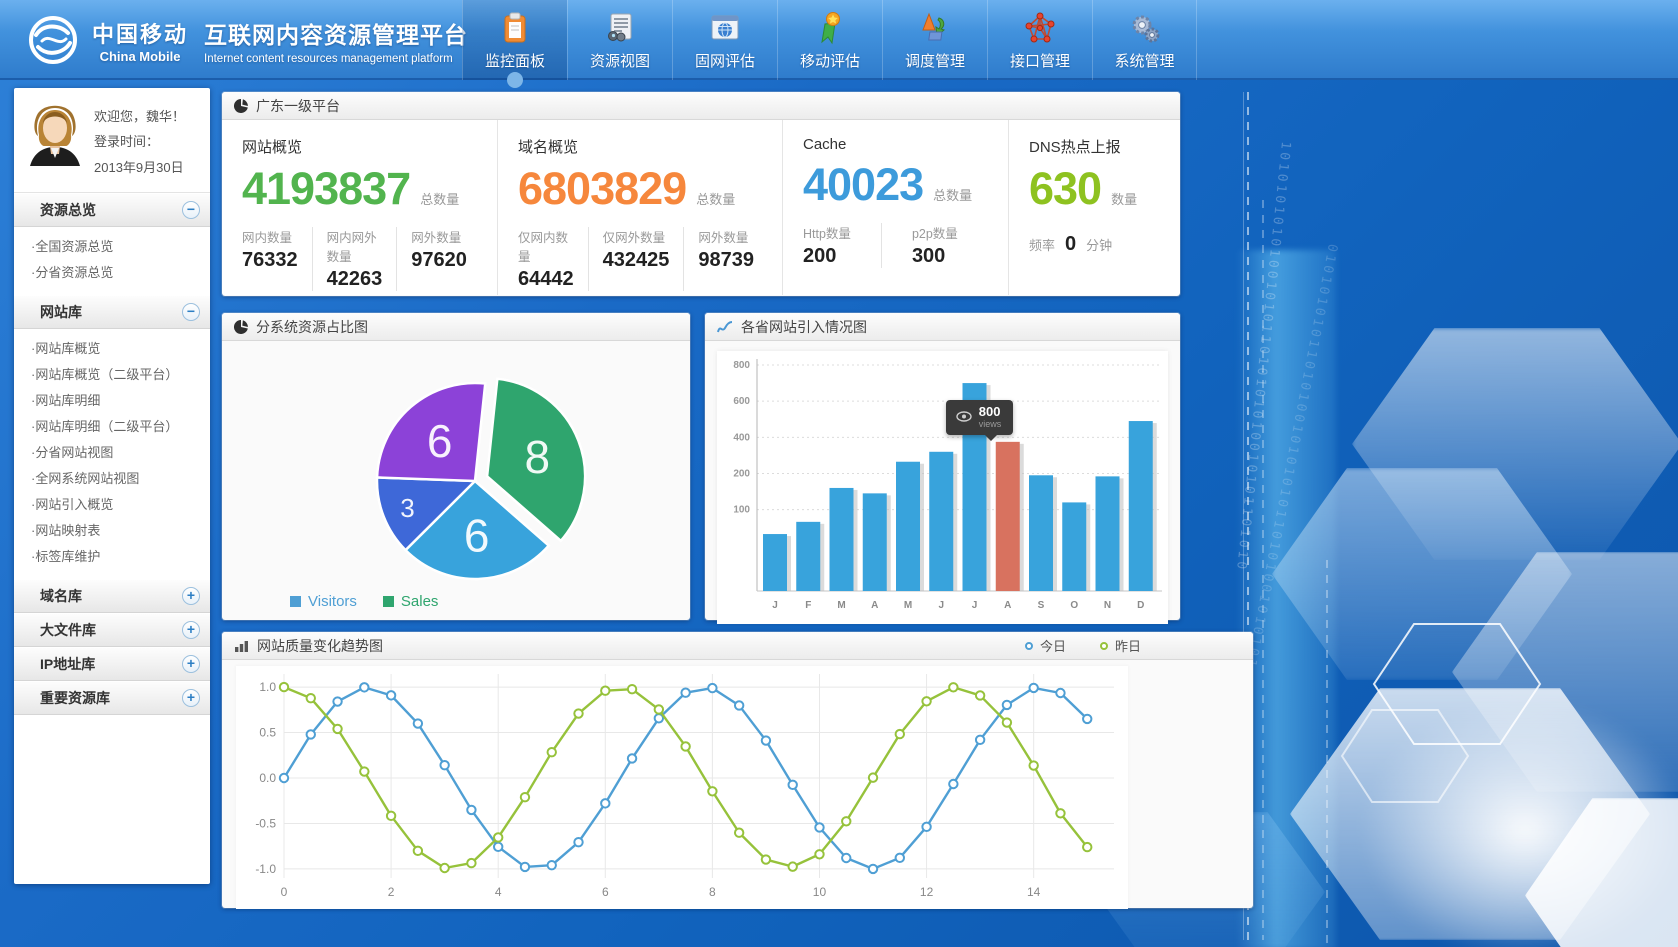  Describe the element at coordinates (323, 601) in the screenshot. I see `legend-item-visitors: Visitors` at that location.